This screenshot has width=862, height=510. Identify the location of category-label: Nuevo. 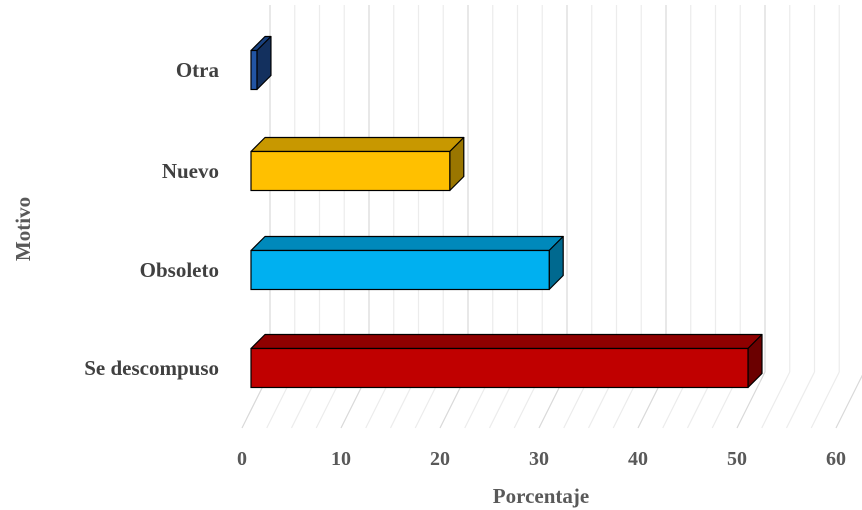
(190, 171).